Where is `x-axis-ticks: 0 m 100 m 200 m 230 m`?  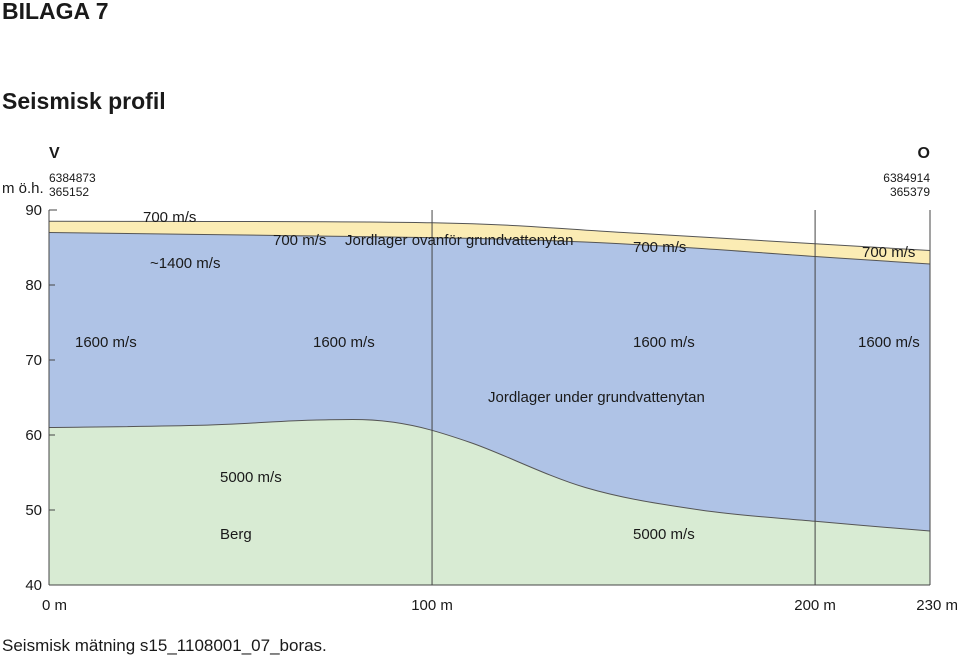
x-axis-ticks: 0 m 100 m 200 m 230 m is located at coordinates (500, 605).